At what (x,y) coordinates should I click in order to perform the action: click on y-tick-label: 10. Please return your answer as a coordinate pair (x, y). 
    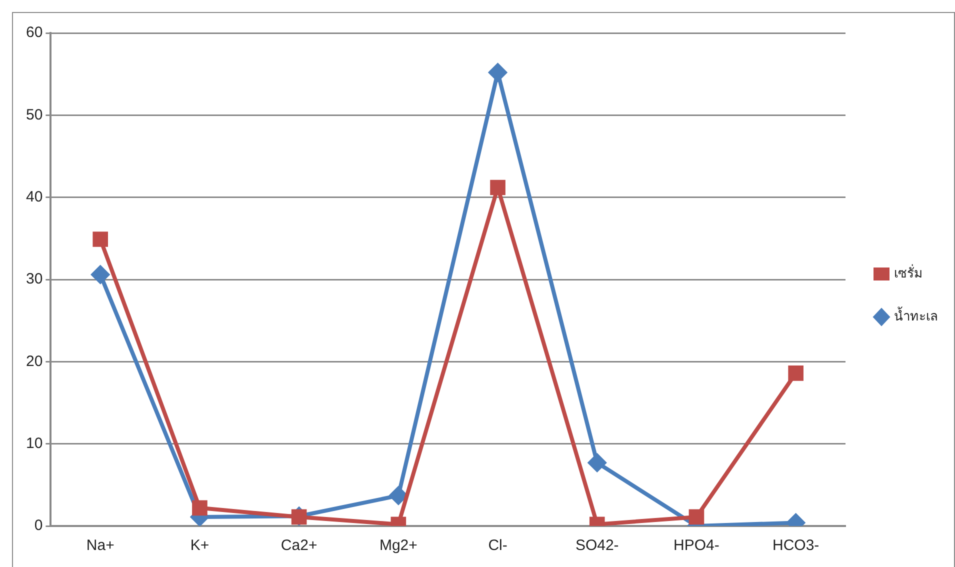
    Looking at the image, I should click on (34, 443).